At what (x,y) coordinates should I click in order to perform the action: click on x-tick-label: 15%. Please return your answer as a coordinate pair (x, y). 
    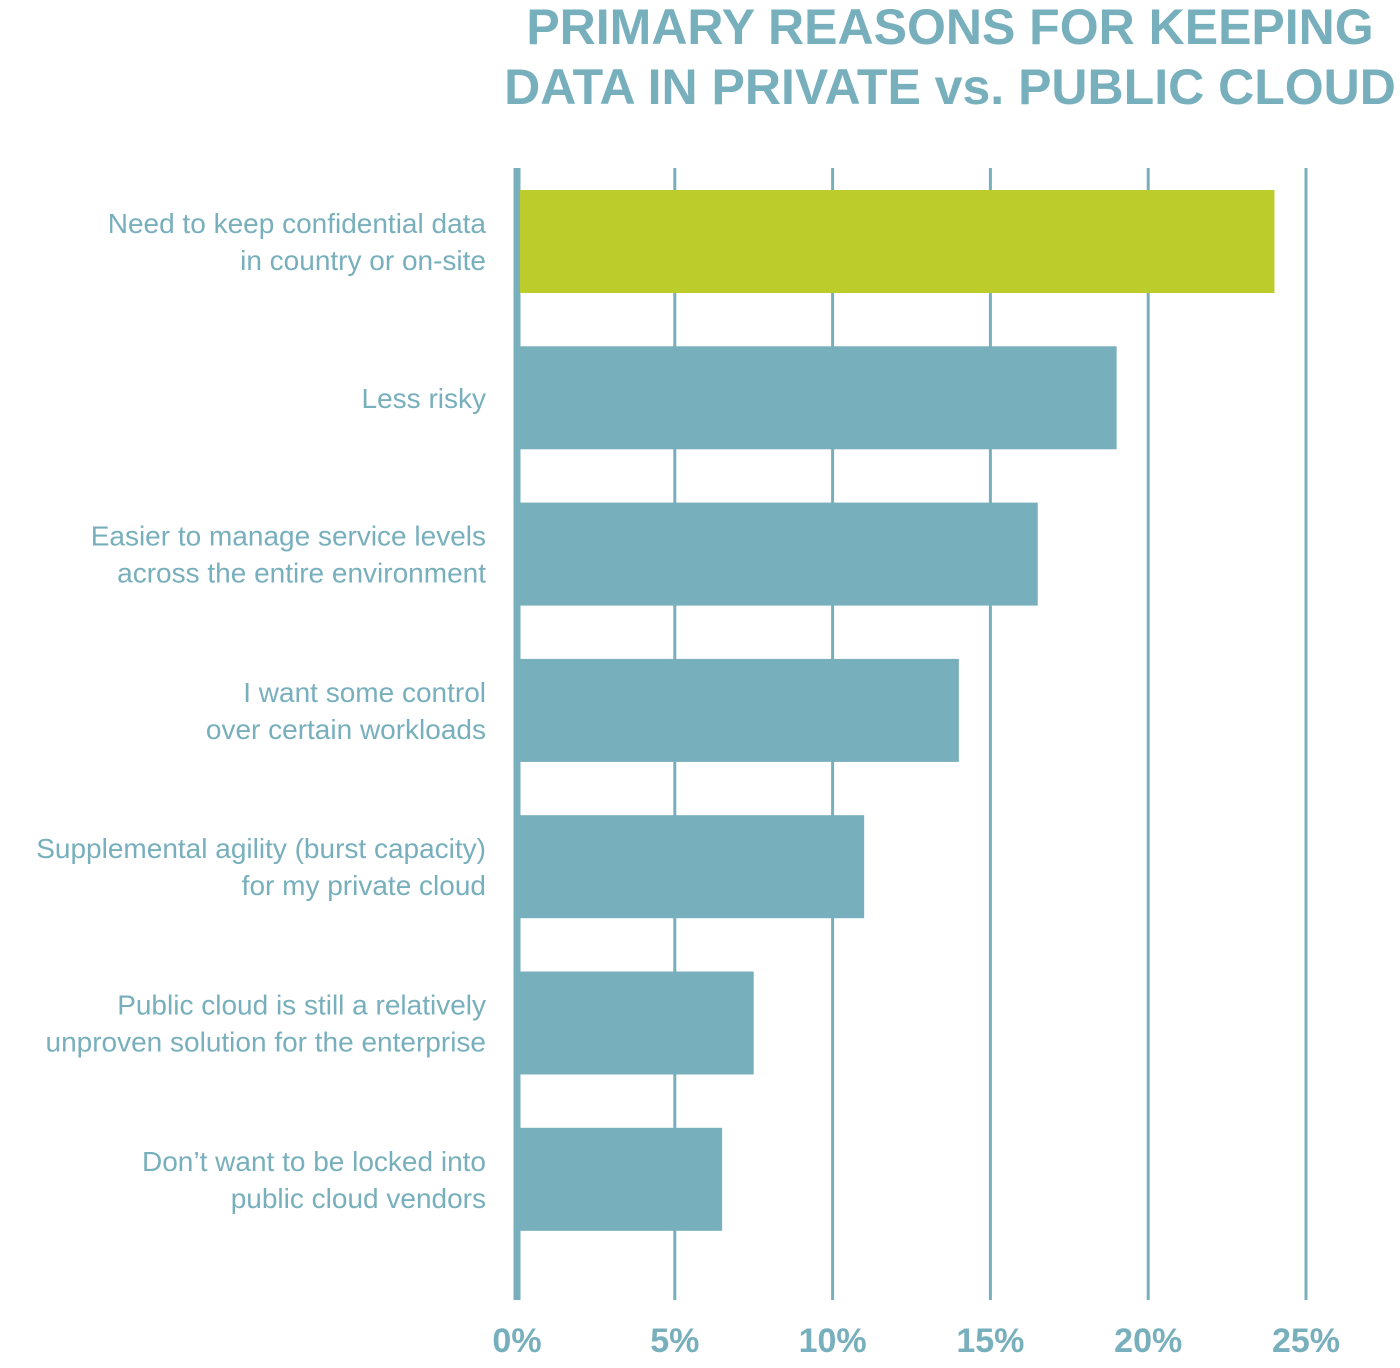
    Looking at the image, I should click on (990, 1341).